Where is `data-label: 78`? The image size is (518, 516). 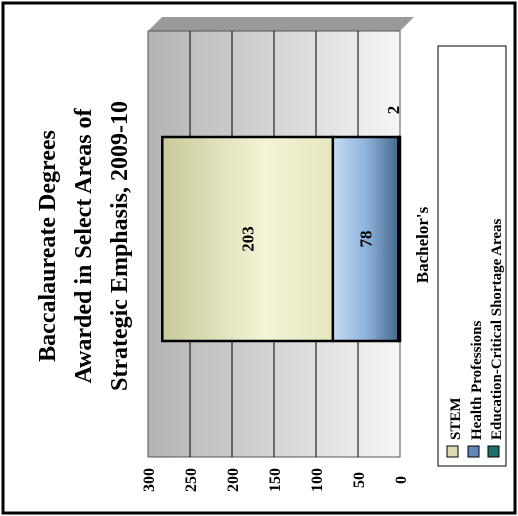 data-label: 78 is located at coordinates (366, 239).